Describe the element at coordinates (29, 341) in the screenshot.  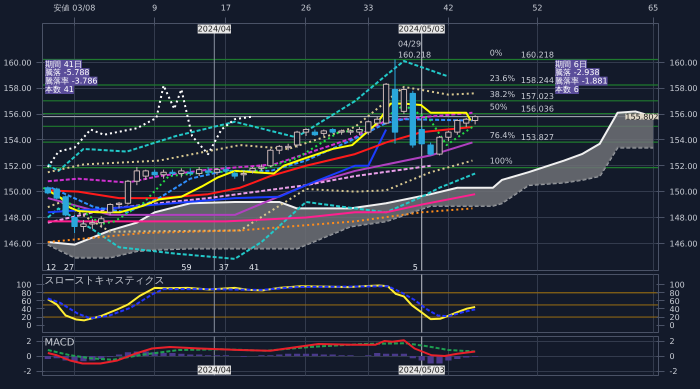
I see `y-tick-label: 2` at that location.